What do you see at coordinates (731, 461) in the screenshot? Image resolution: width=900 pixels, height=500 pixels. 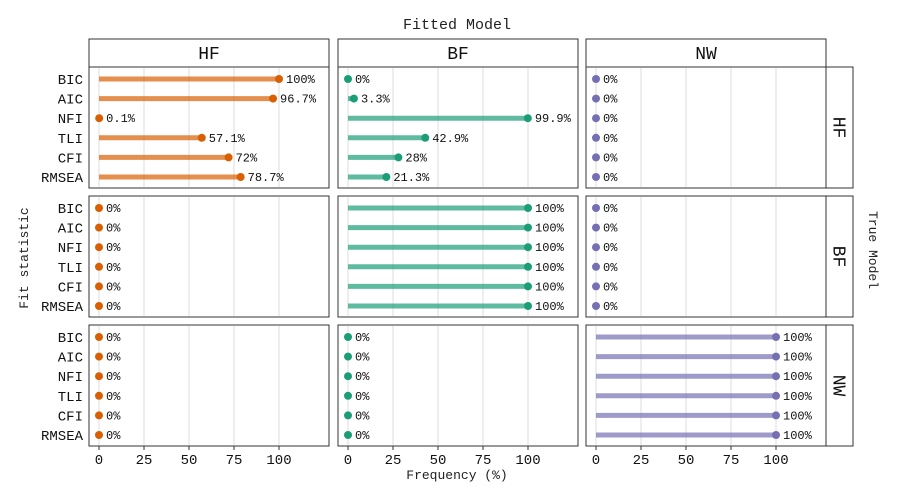 I see `x-tick-label: 75` at bounding box center [731, 461].